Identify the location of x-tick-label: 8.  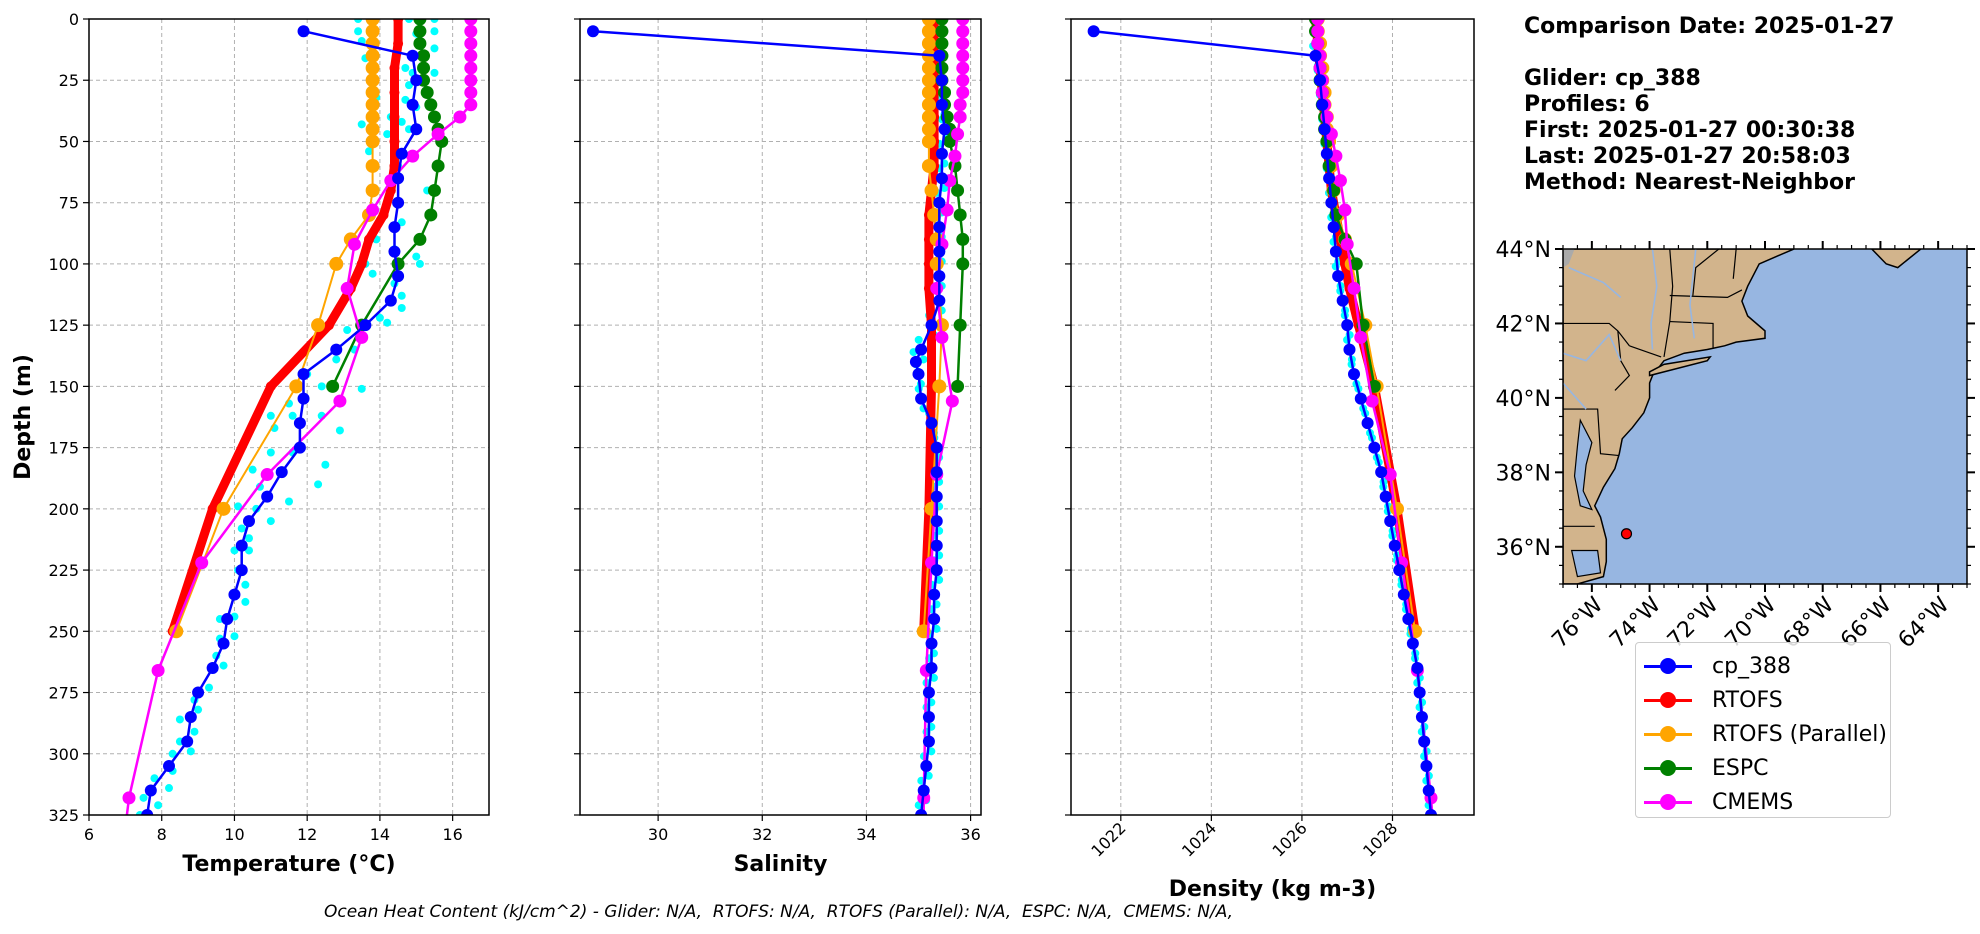
(162, 834).